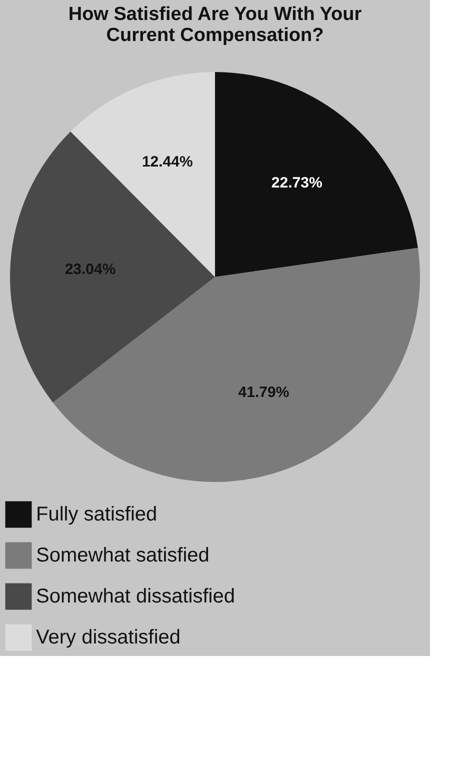 The width and height of the screenshot is (466, 777). Describe the element at coordinates (296, 183) in the screenshot. I see `data-label: 22.73%` at that location.